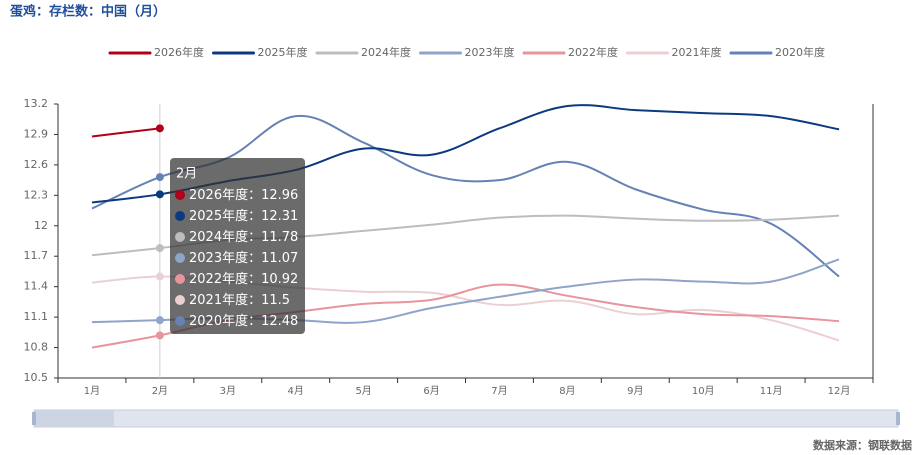 The height and width of the screenshot is (455, 918). What do you see at coordinates (862, 445) in the screenshot?
I see `source: 数据来源：钢联数据` at bounding box center [862, 445].